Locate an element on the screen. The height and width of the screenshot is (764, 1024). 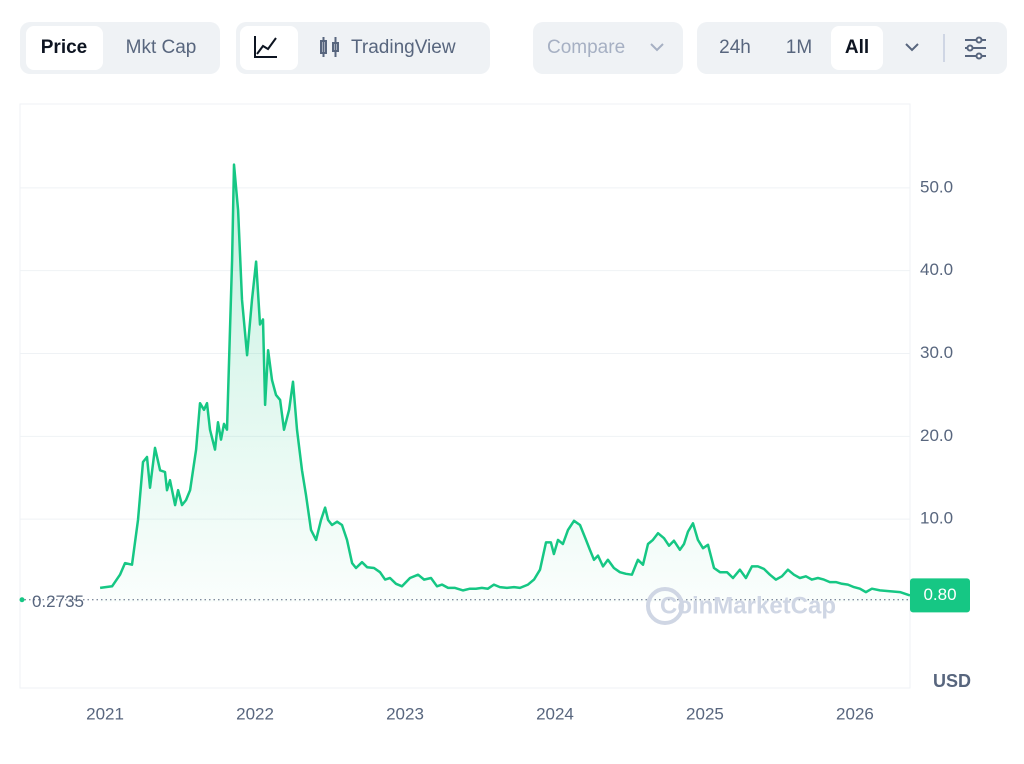
range-chevron is located at coordinates (912, 47).